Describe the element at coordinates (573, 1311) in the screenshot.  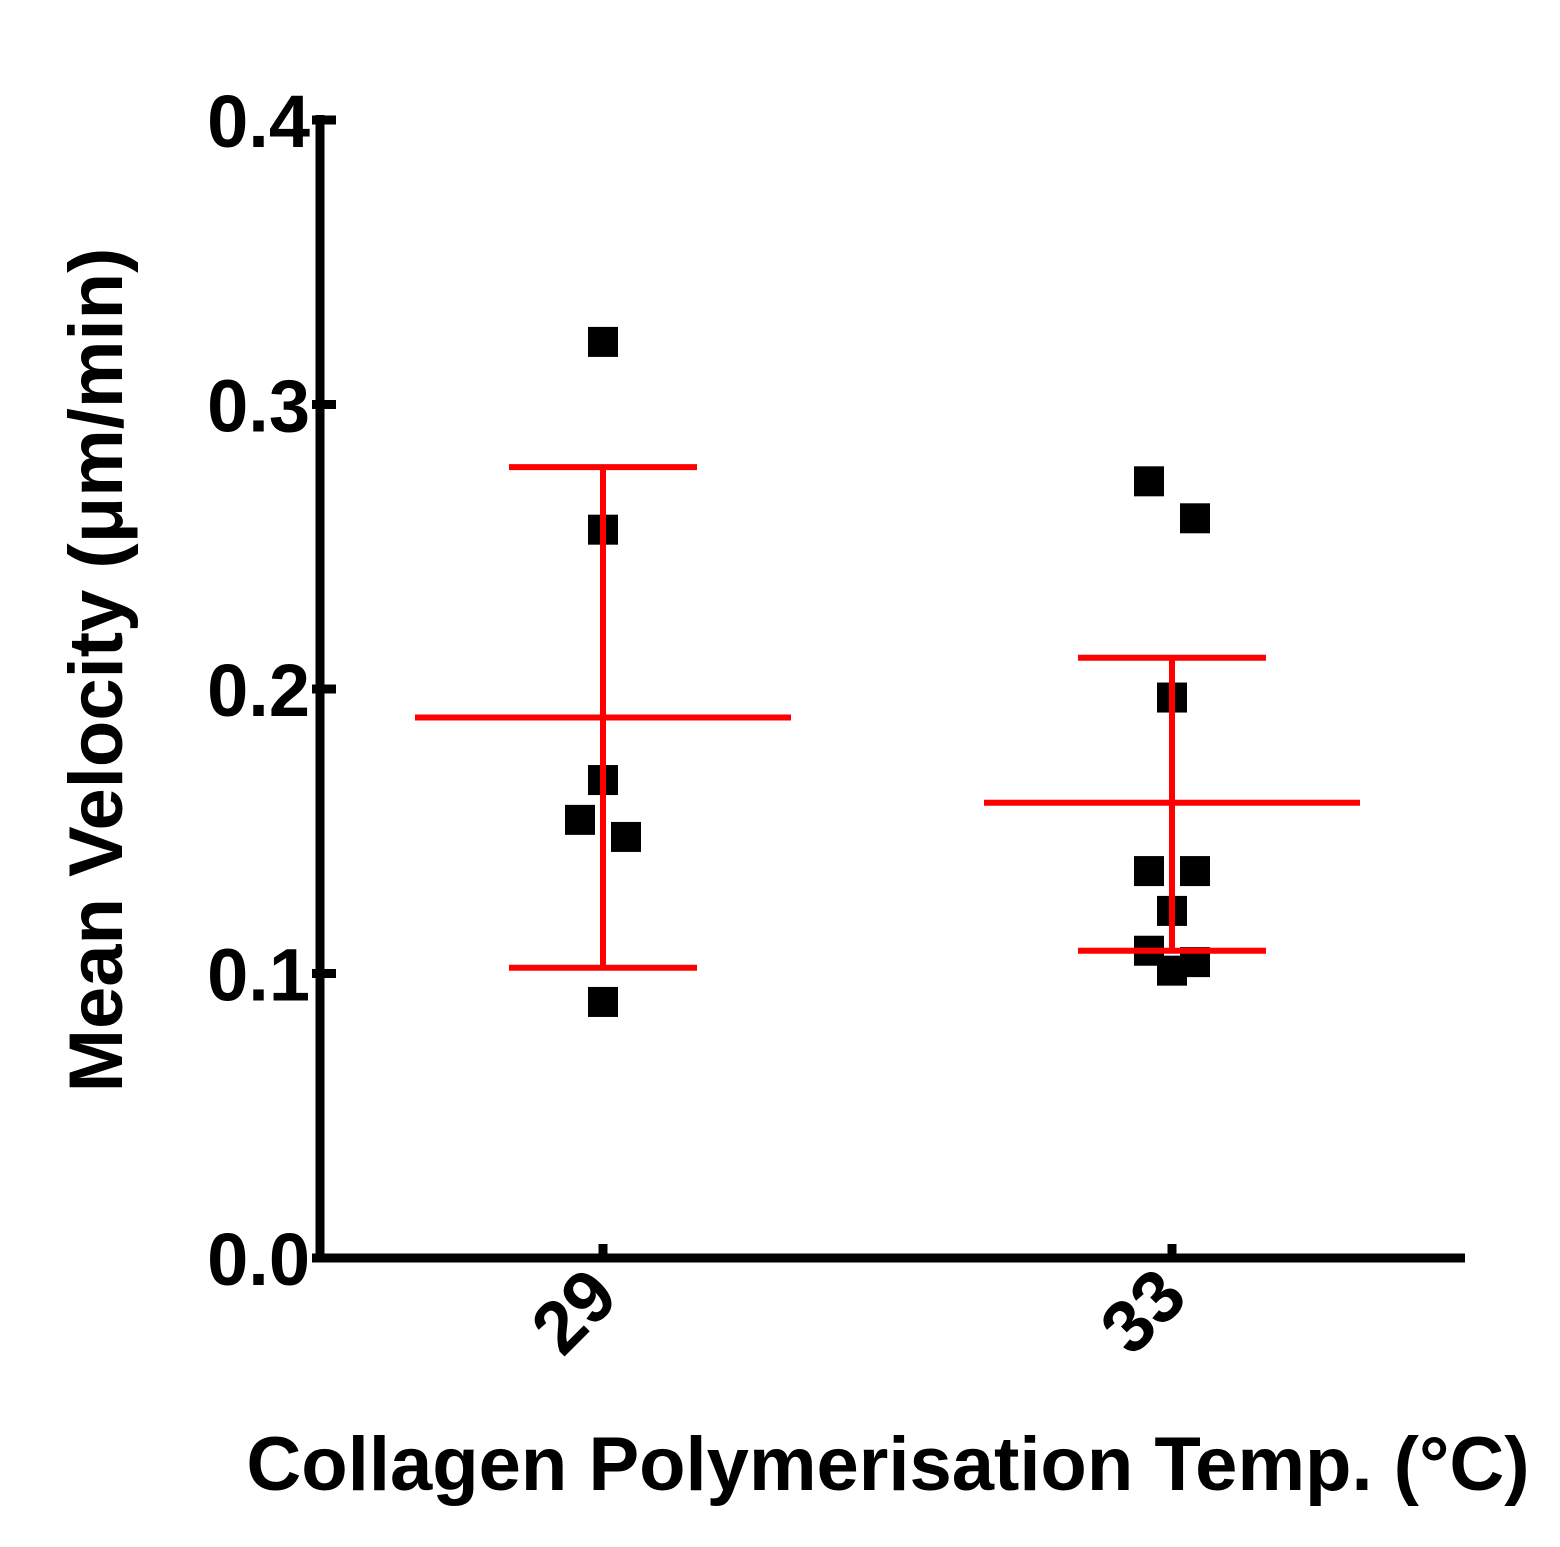
I see `x-tick-label: 29` at that location.